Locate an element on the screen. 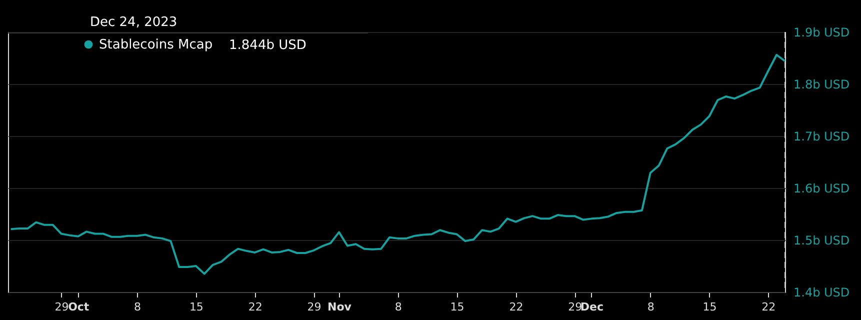 Image resolution: width=861 pixels, height=320 pixels. y-tick-label: 1.6b USD is located at coordinates (822, 189).